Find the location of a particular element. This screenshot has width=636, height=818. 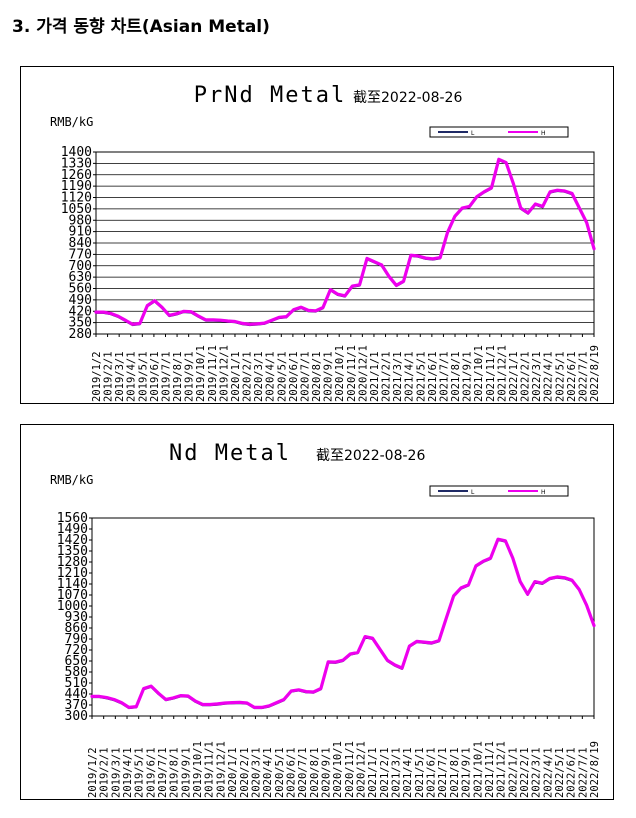

y-tick-label: 980 is located at coordinates (80, 220).